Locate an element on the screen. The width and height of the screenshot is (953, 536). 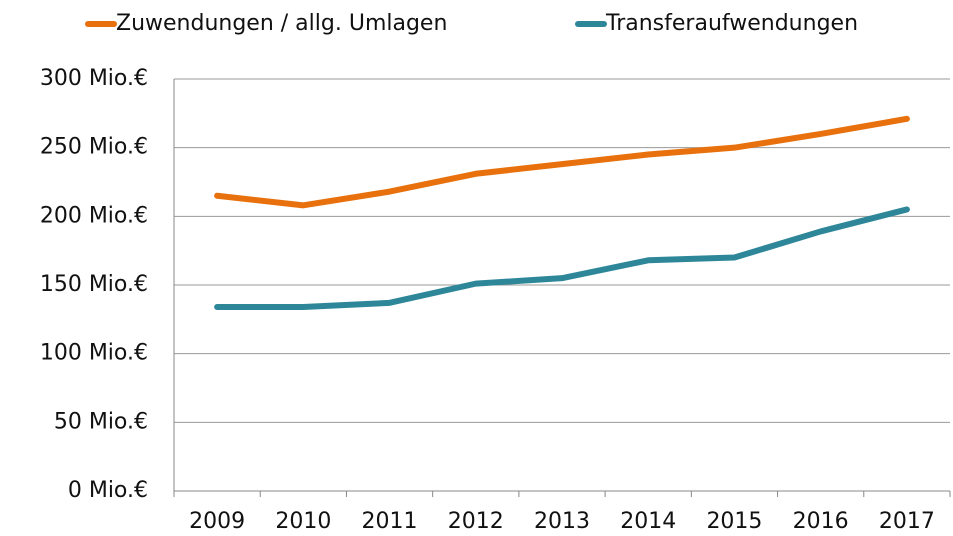
x-tick-label: 2010 is located at coordinates (303, 521).